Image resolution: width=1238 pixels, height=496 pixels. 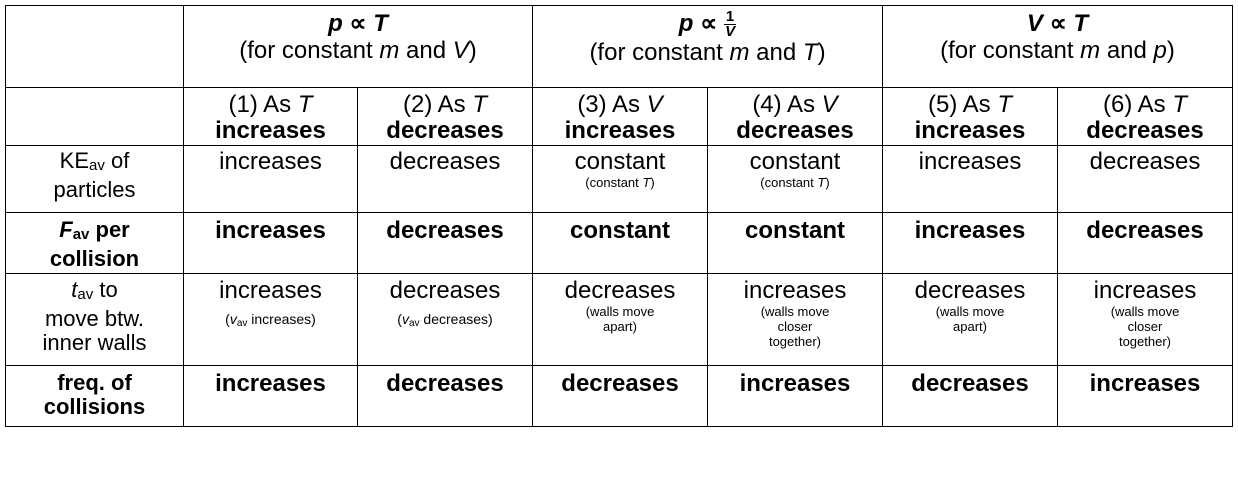 What do you see at coordinates (795, 179) in the screenshot?
I see `ke-cell-4: constant (constant T)` at bounding box center [795, 179].